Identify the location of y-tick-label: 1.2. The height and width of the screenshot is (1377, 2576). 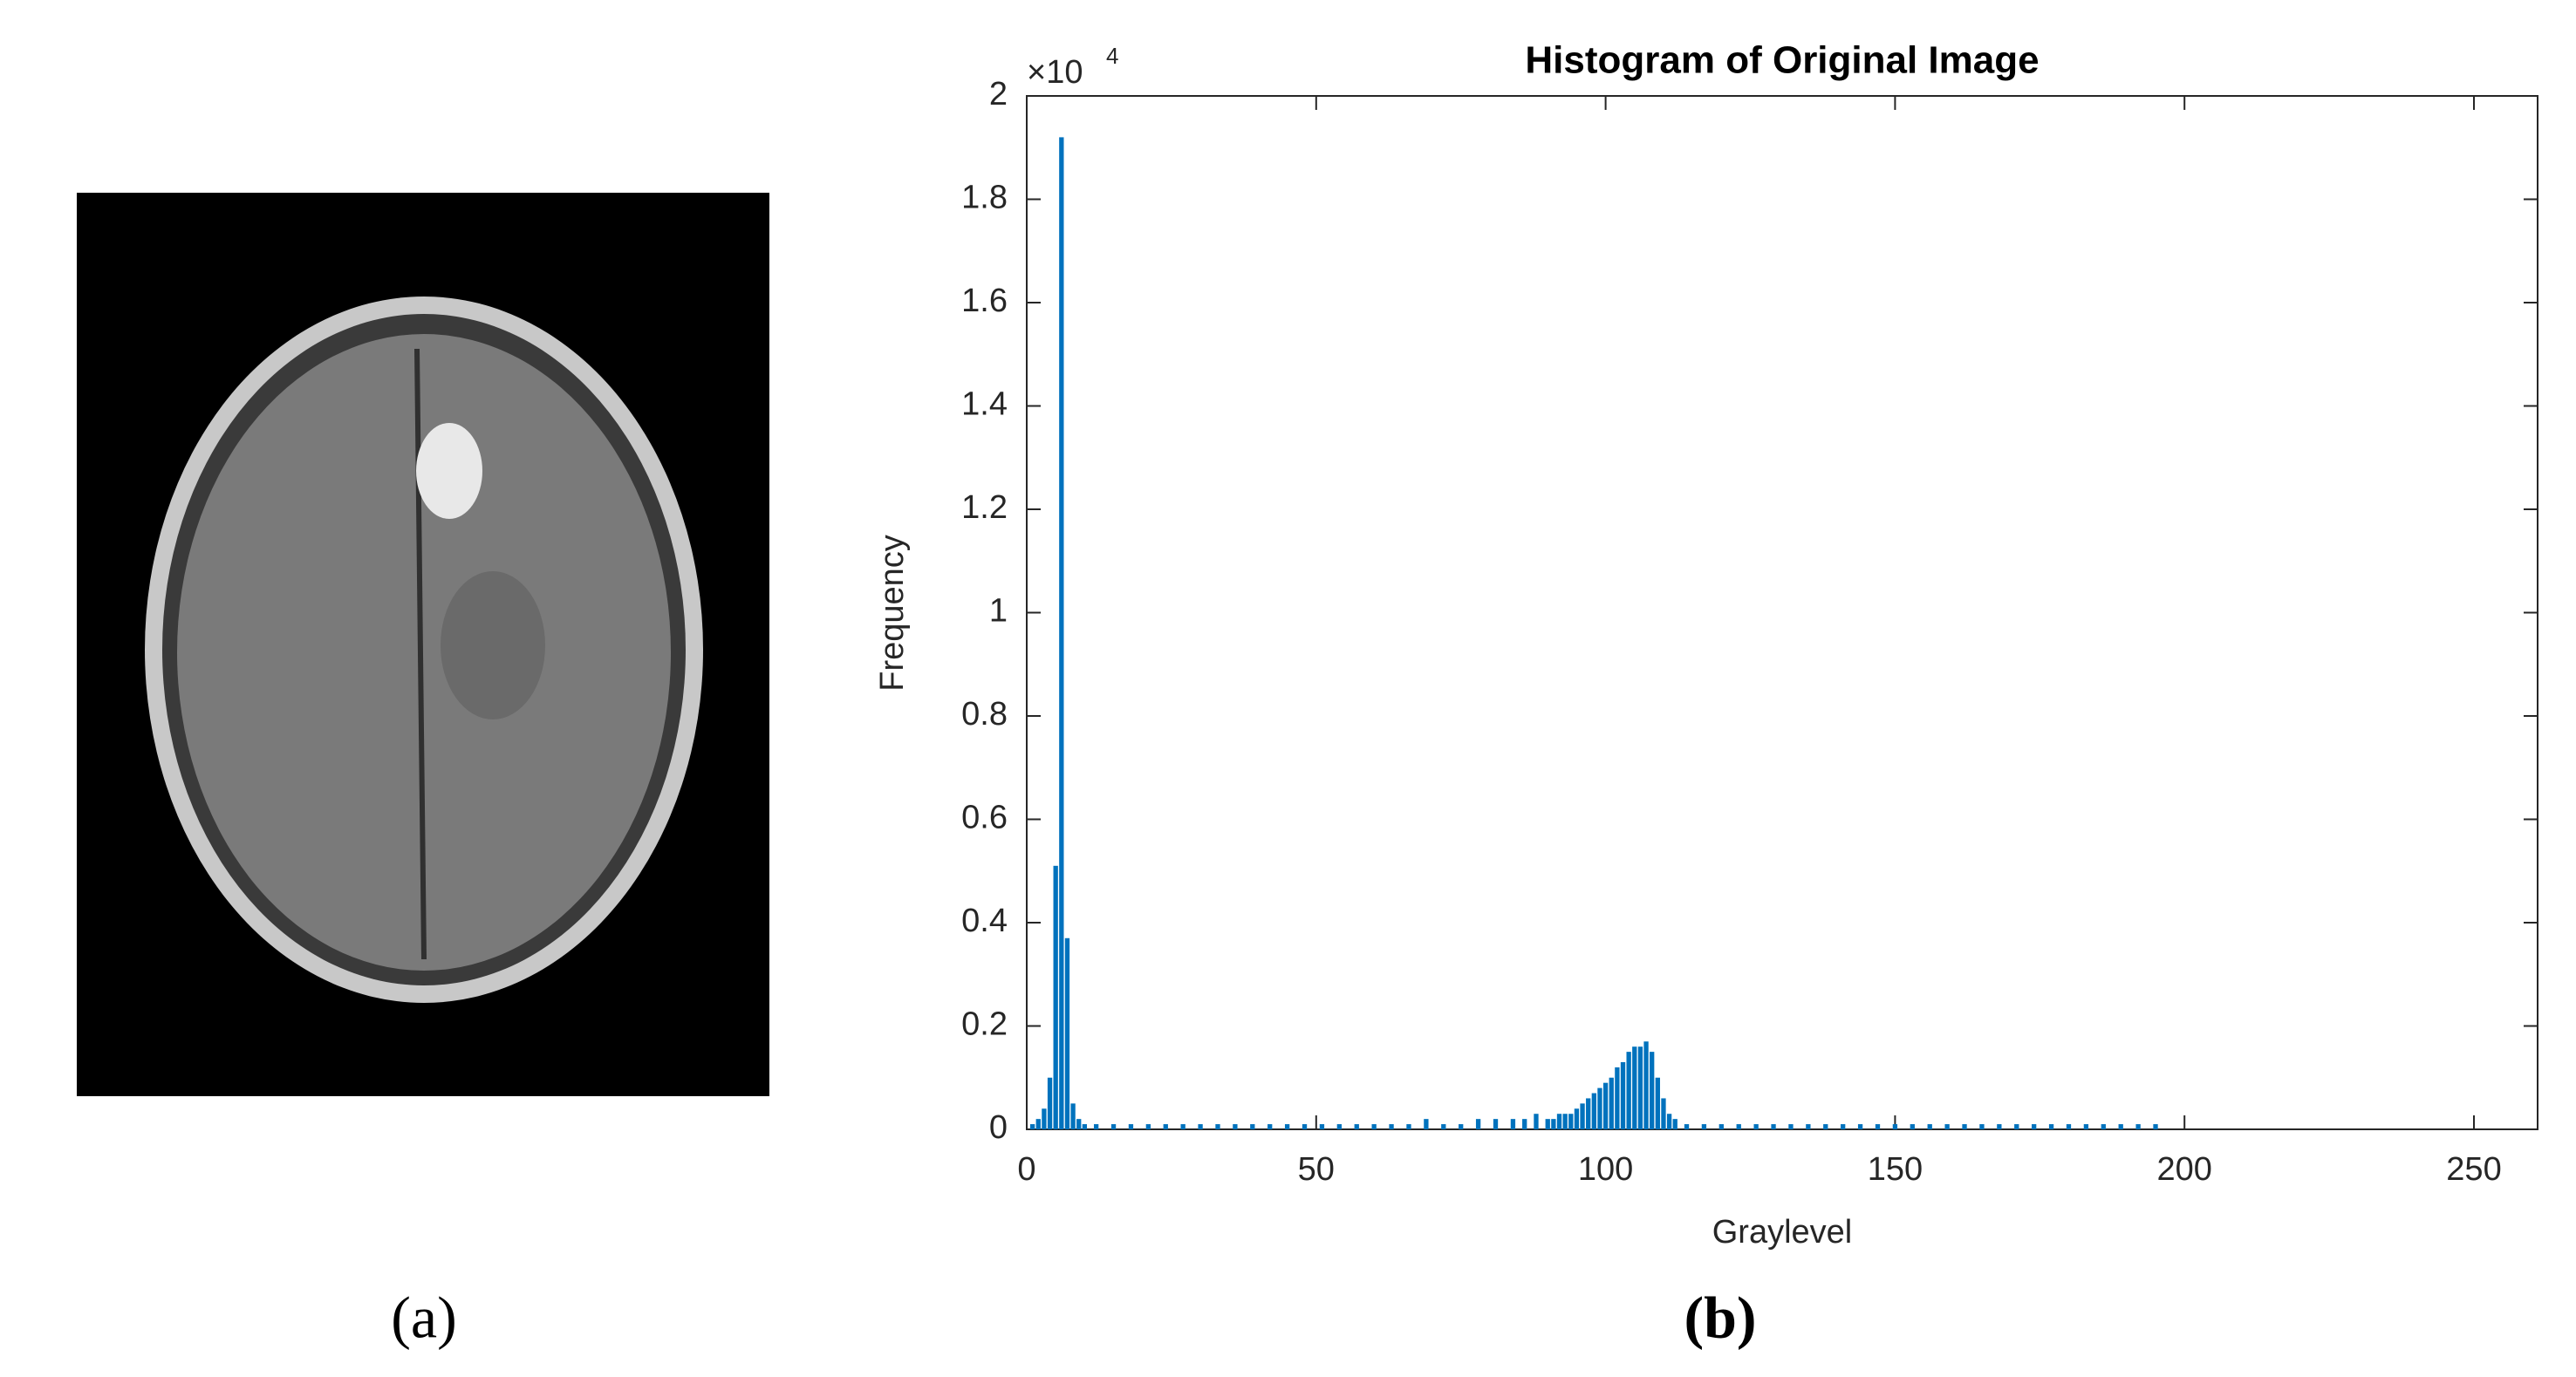
(984, 507).